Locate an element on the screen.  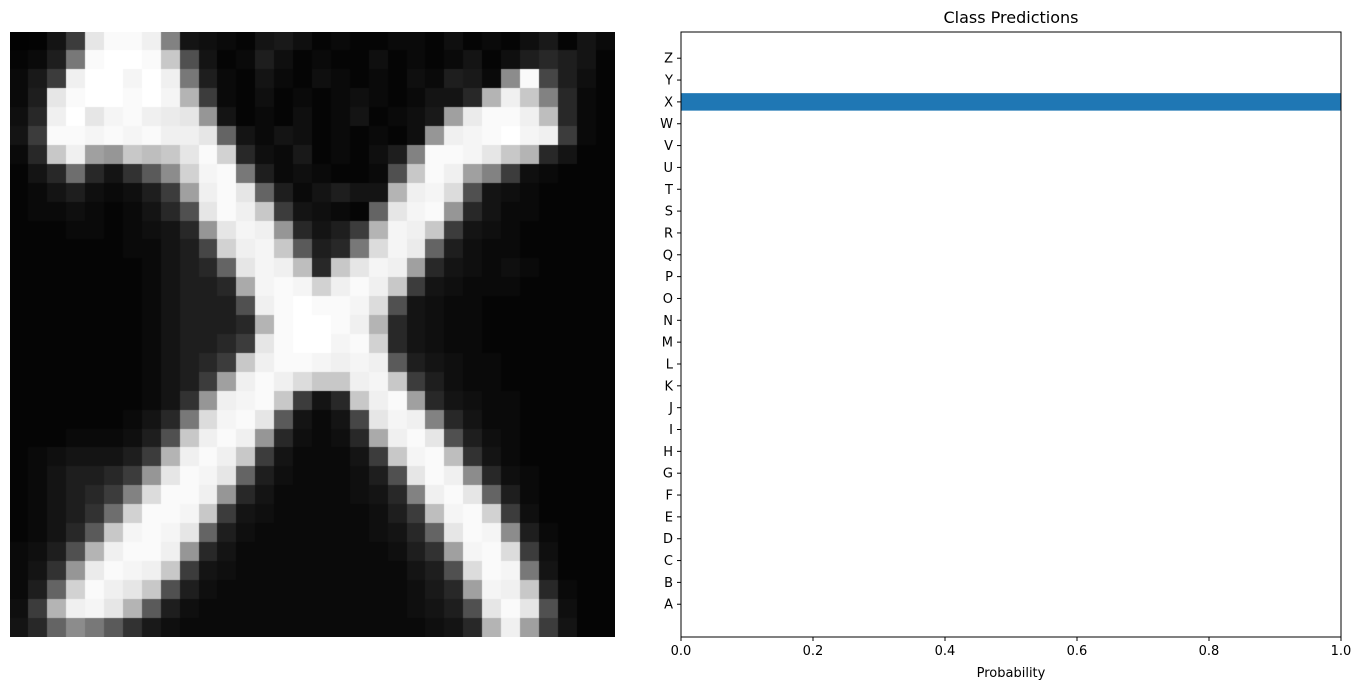
y-tick-label-K: K is located at coordinates (668, 386).